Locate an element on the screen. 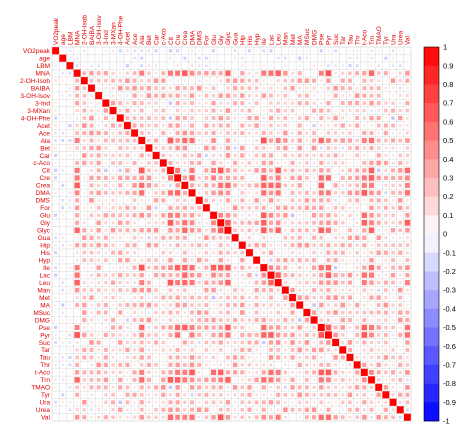 This screenshot has width=474, height=431. row-label: MNA is located at coordinates (43, 73).